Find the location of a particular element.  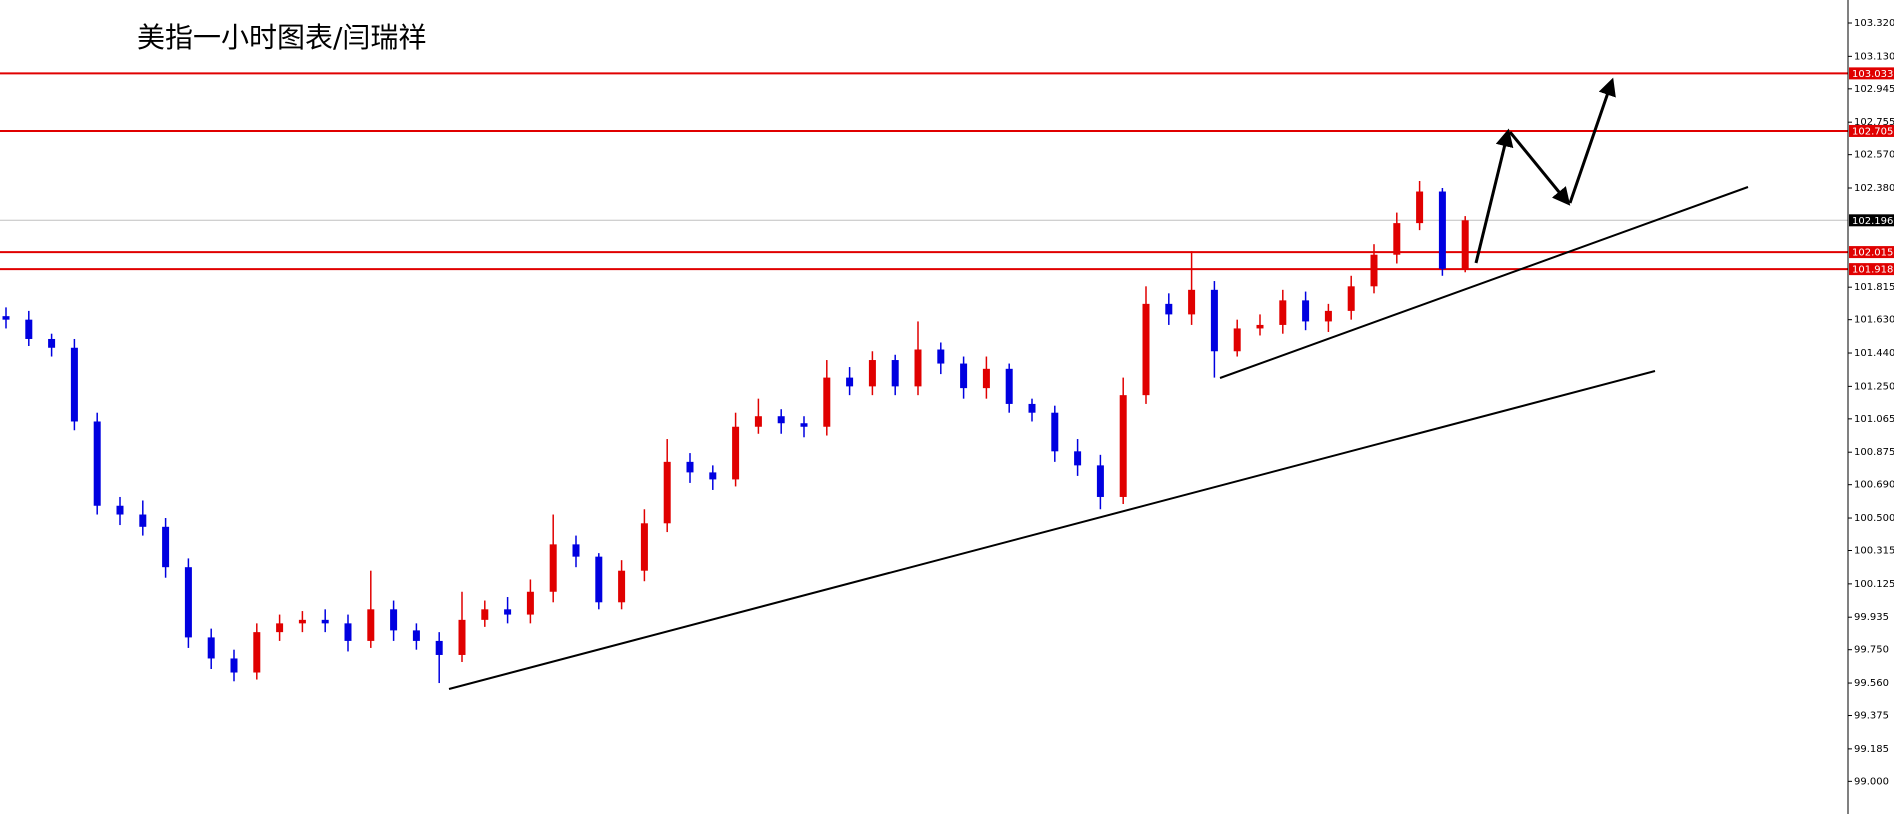

last-price-label: 102.196 is located at coordinates (1872, 221).